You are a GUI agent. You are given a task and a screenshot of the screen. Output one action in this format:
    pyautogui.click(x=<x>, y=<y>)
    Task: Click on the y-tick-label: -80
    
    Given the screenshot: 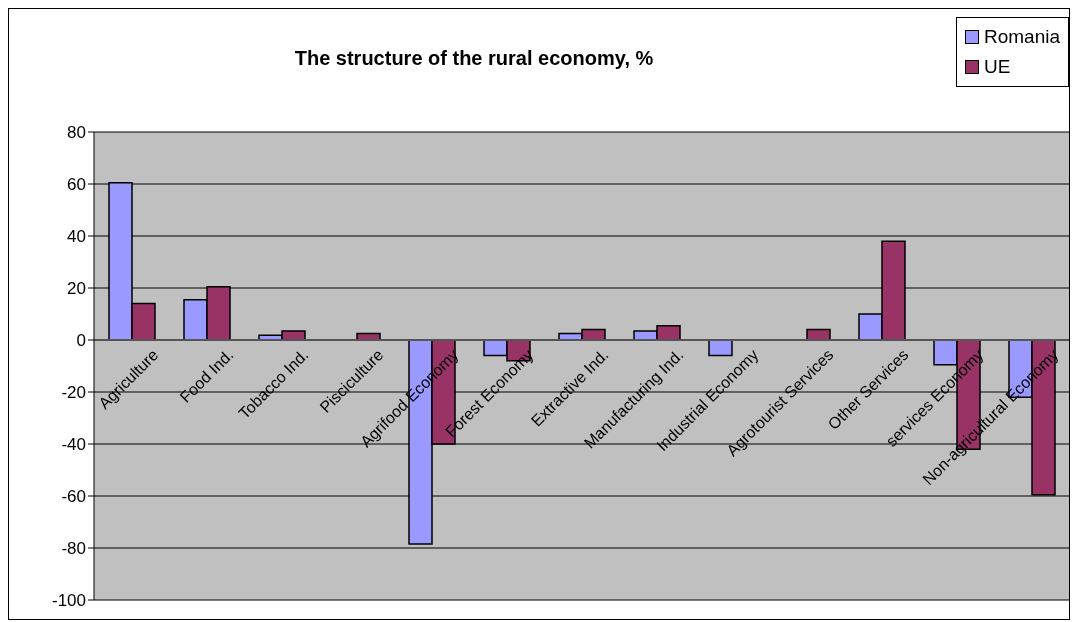 What is the action you would take?
    pyautogui.click(x=73, y=549)
    